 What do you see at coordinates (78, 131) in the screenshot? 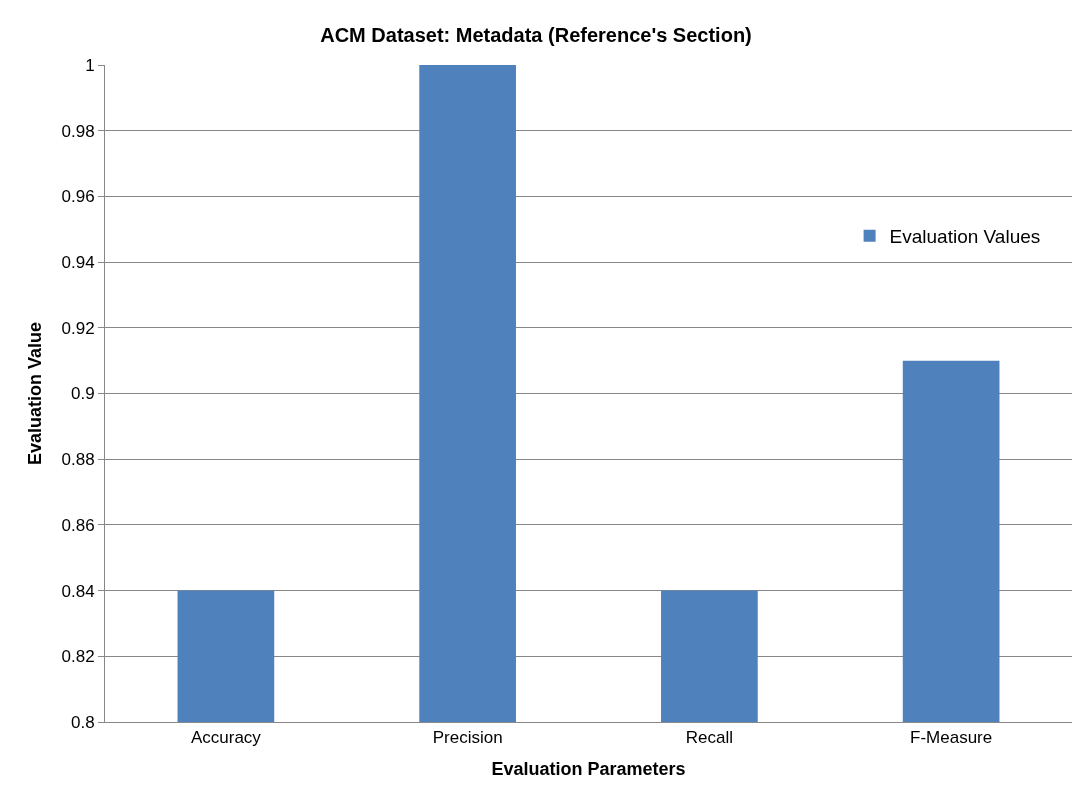
I see `y-tick-label: 0.98` at bounding box center [78, 131].